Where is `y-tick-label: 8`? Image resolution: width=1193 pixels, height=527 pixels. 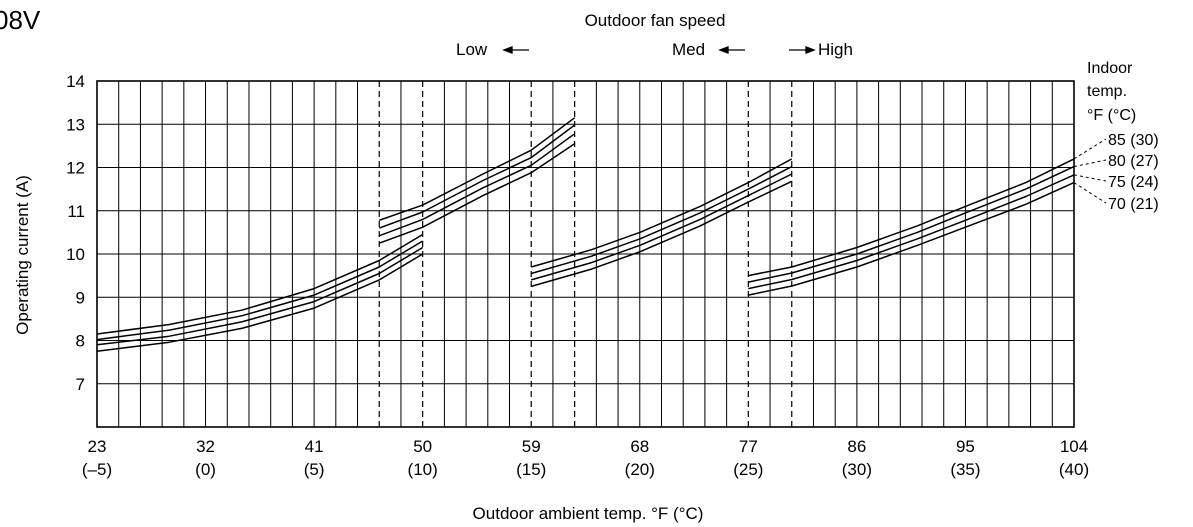 y-tick-label: 8 is located at coordinates (80, 341).